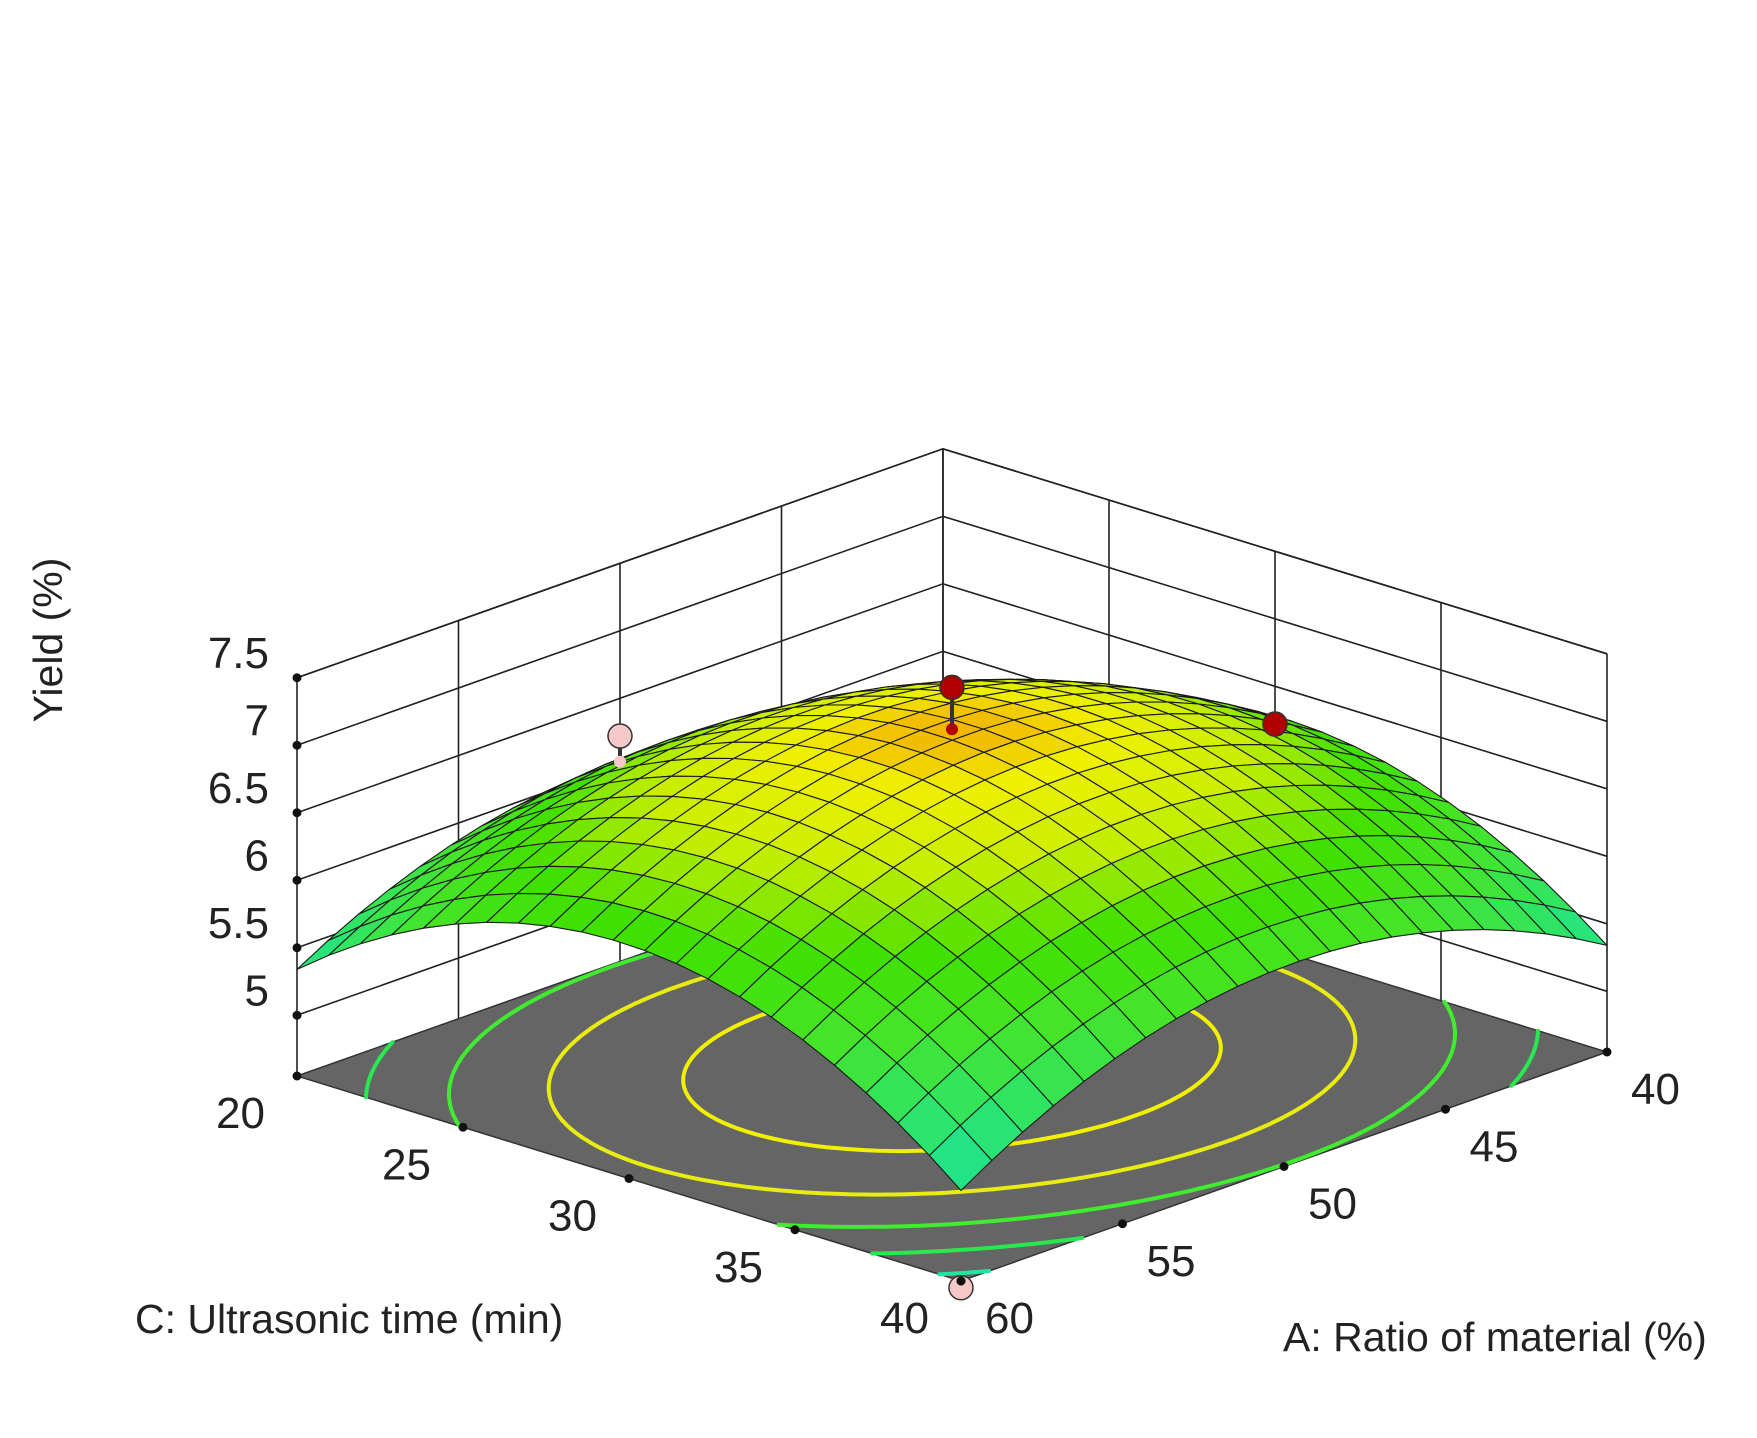 This screenshot has width=1757, height=1438. What do you see at coordinates (240, 1113) in the screenshot?
I see `c-tick-label-0: 20` at bounding box center [240, 1113].